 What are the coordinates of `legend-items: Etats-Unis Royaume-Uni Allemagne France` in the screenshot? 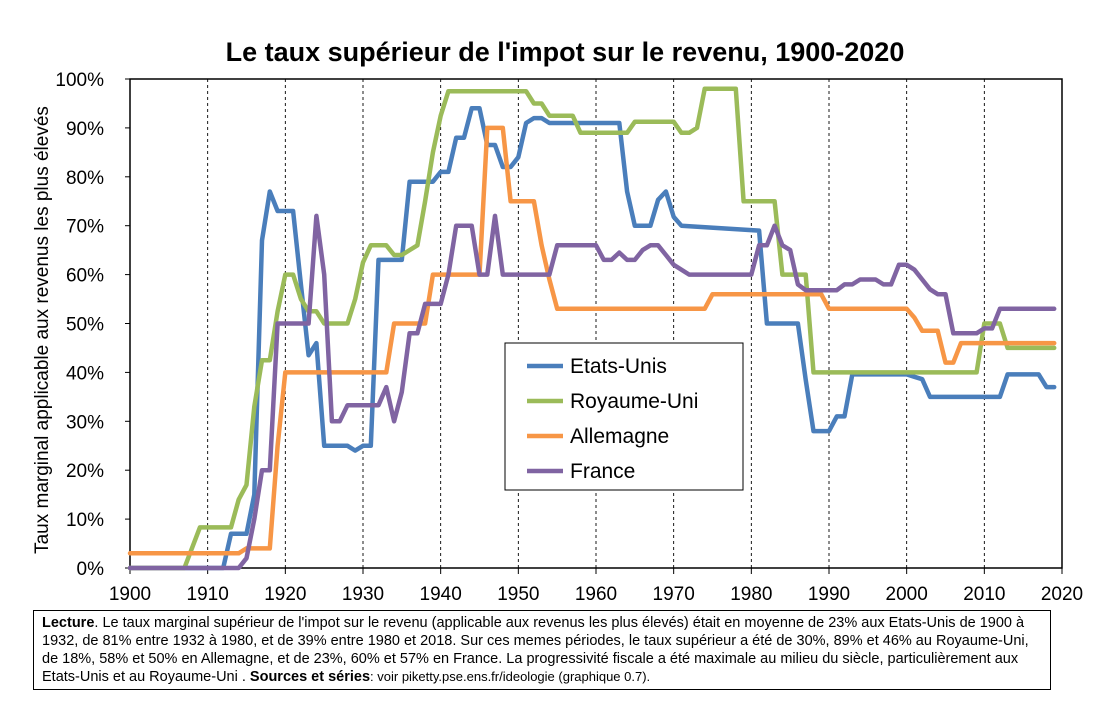 It's located at (612, 419).